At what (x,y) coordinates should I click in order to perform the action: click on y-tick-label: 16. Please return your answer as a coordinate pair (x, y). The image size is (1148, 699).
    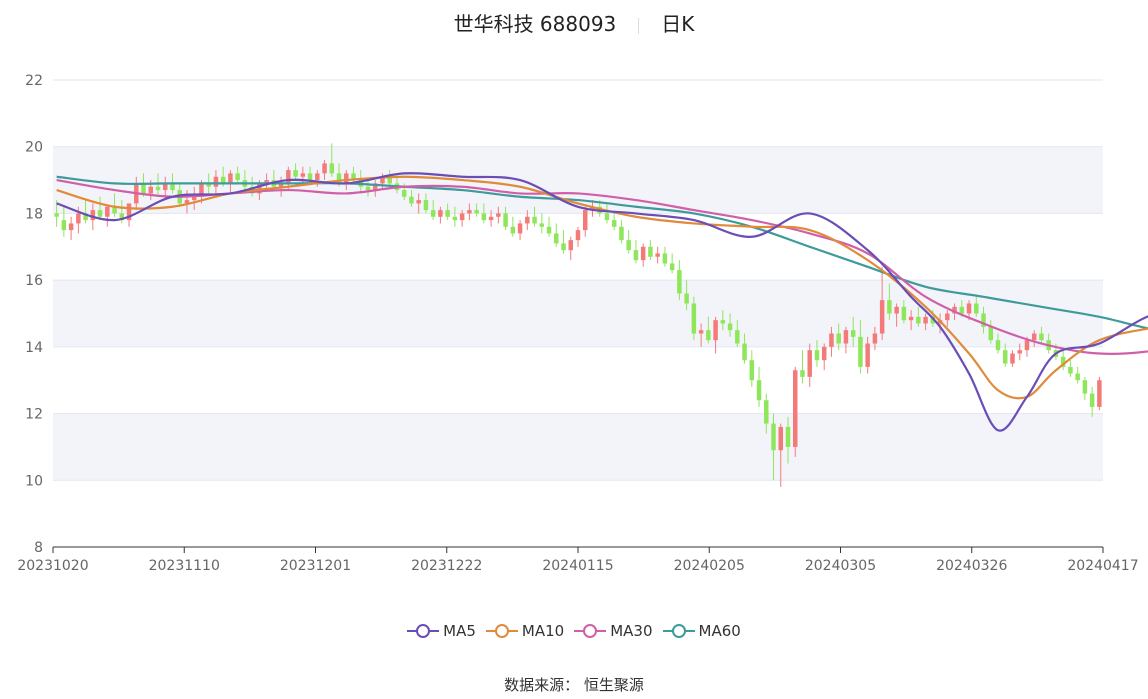
    Looking at the image, I should click on (34, 281).